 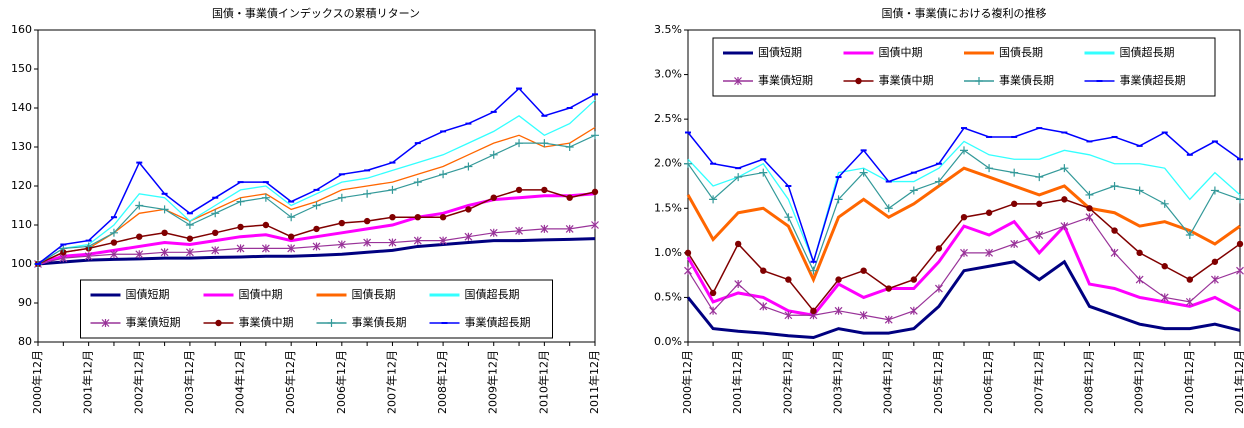 What do you see at coordinates (21, 263) in the screenshot?
I see `y-tick-label: 100` at bounding box center [21, 263].